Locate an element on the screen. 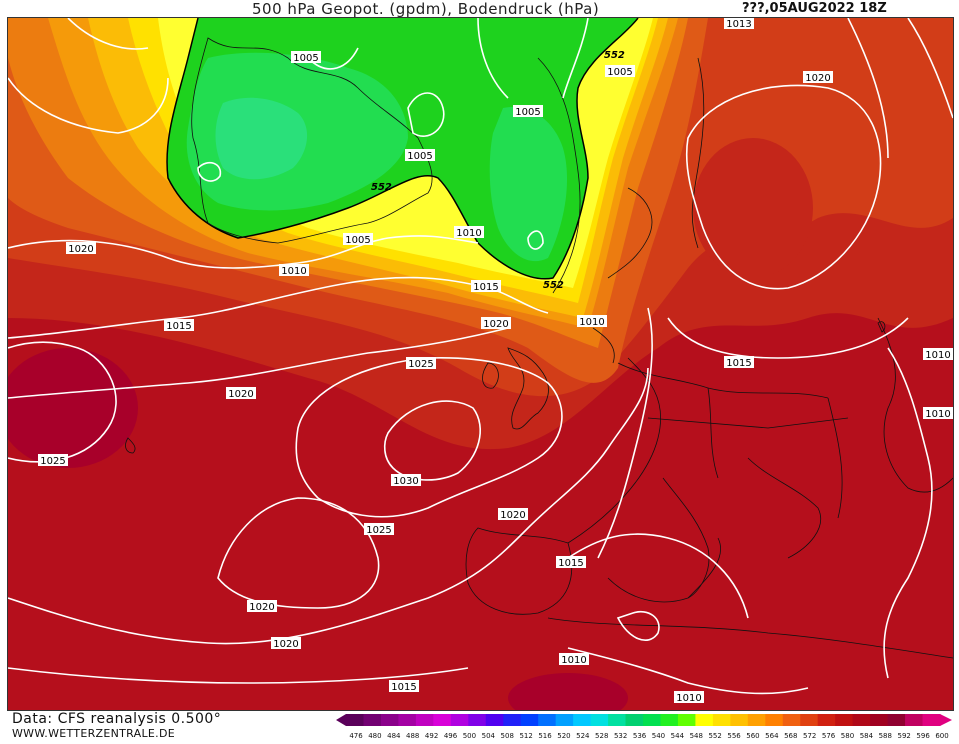 Image resolution: width=959 pixels, height=744 pixels. legend-tick-label: 512 is located at coordinates (525, 736).